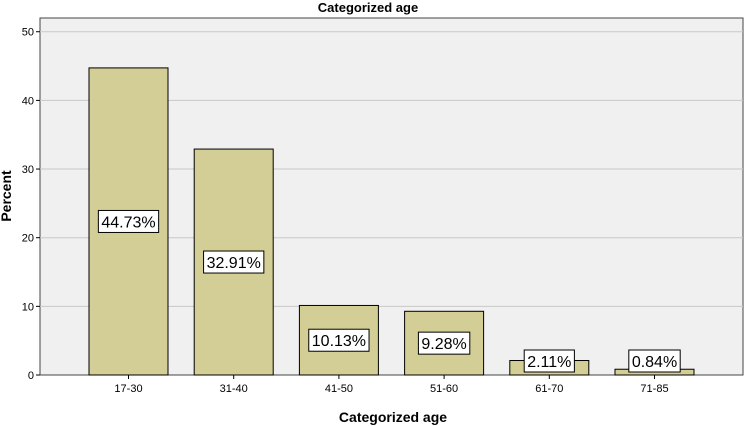  What do you see at coordinates (28, 101) in the screenshot?
I see `y-tick-label: 40` at bounding box center [28, 101].